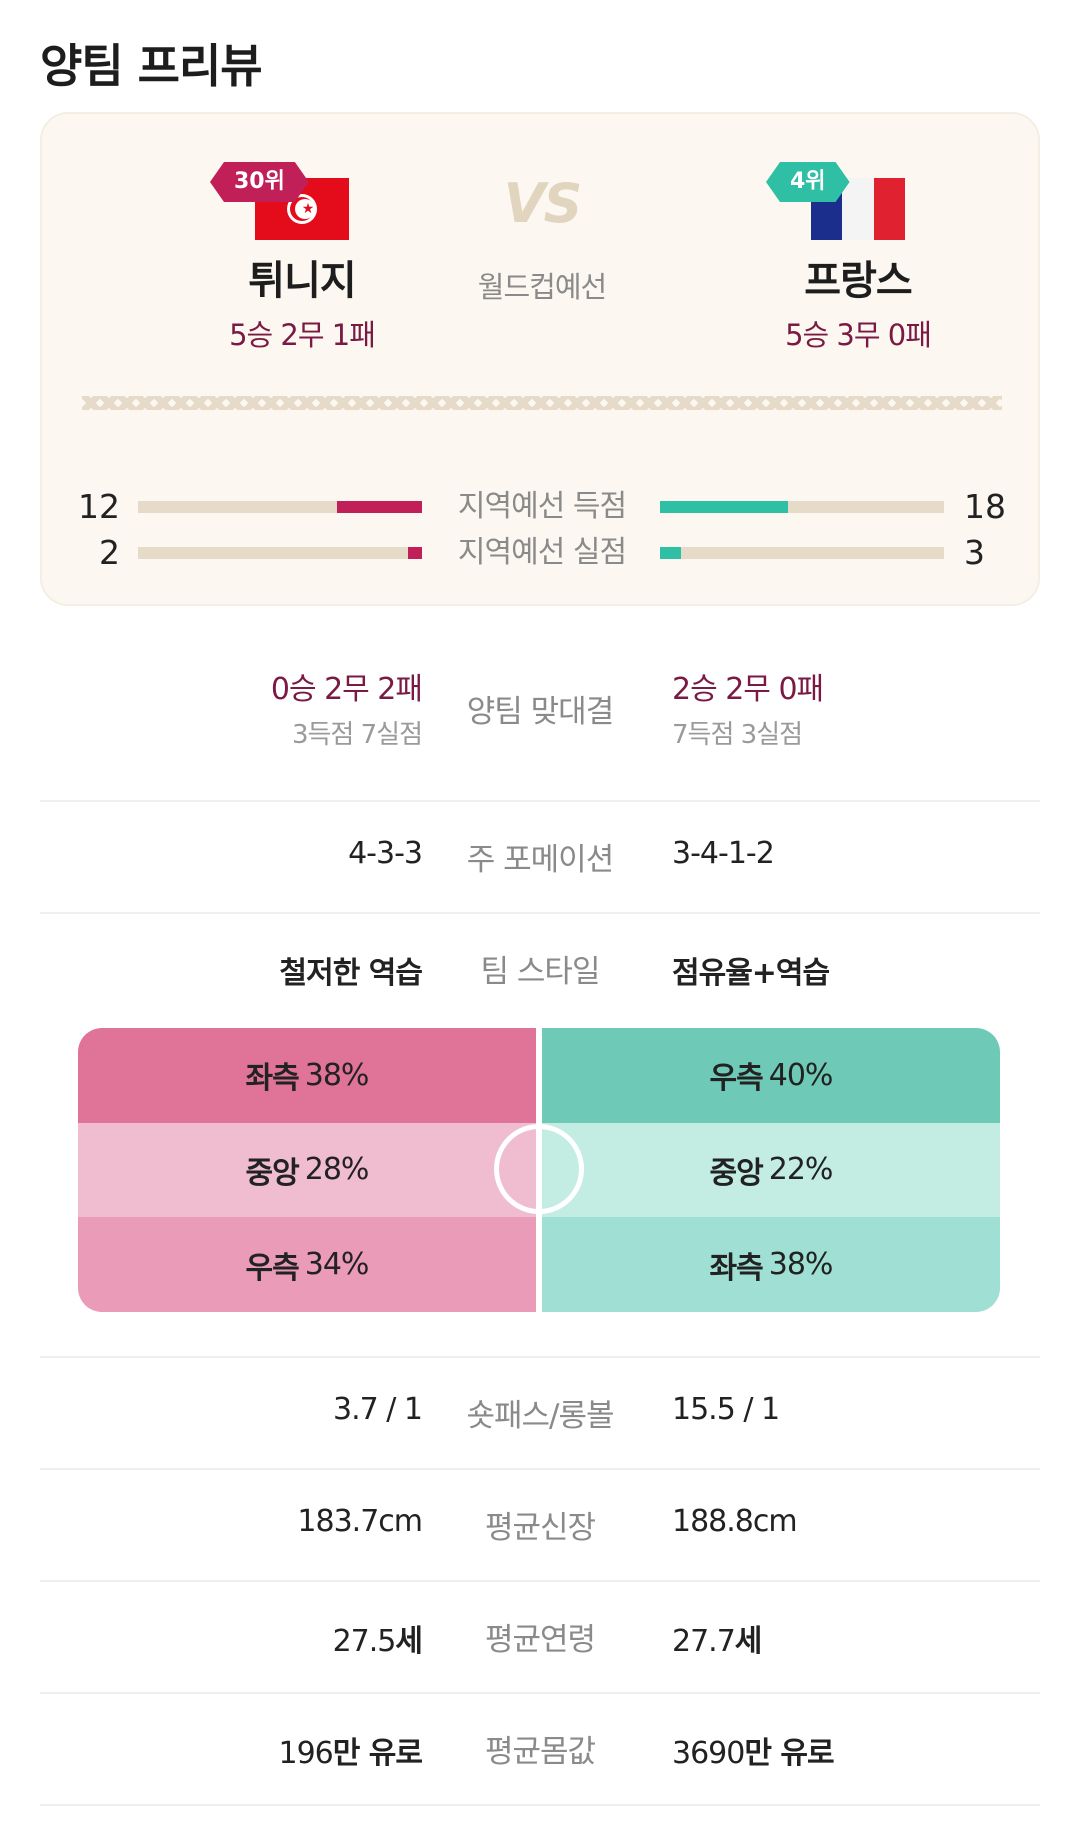 The width and height of the screenshot is (1080, 1828). I want to click on away-avg-height: 188.8cm, so click(735, 1521).